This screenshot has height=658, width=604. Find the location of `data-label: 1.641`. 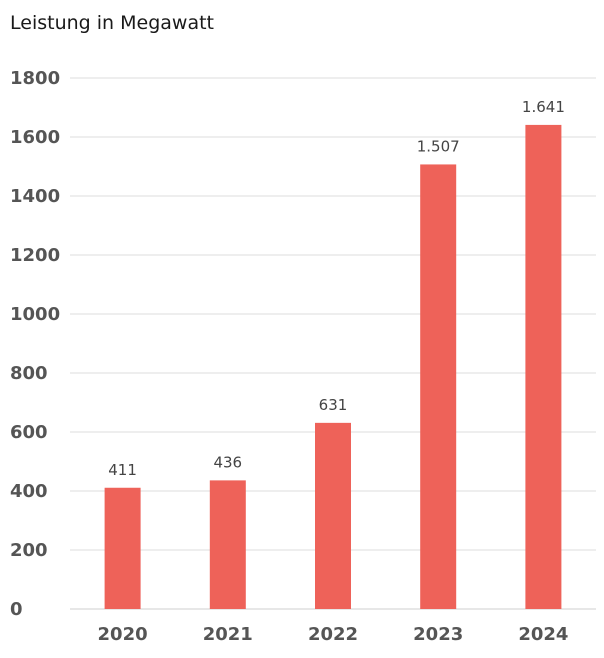

data-label: 1.641 is located at coordinates (543, 107).